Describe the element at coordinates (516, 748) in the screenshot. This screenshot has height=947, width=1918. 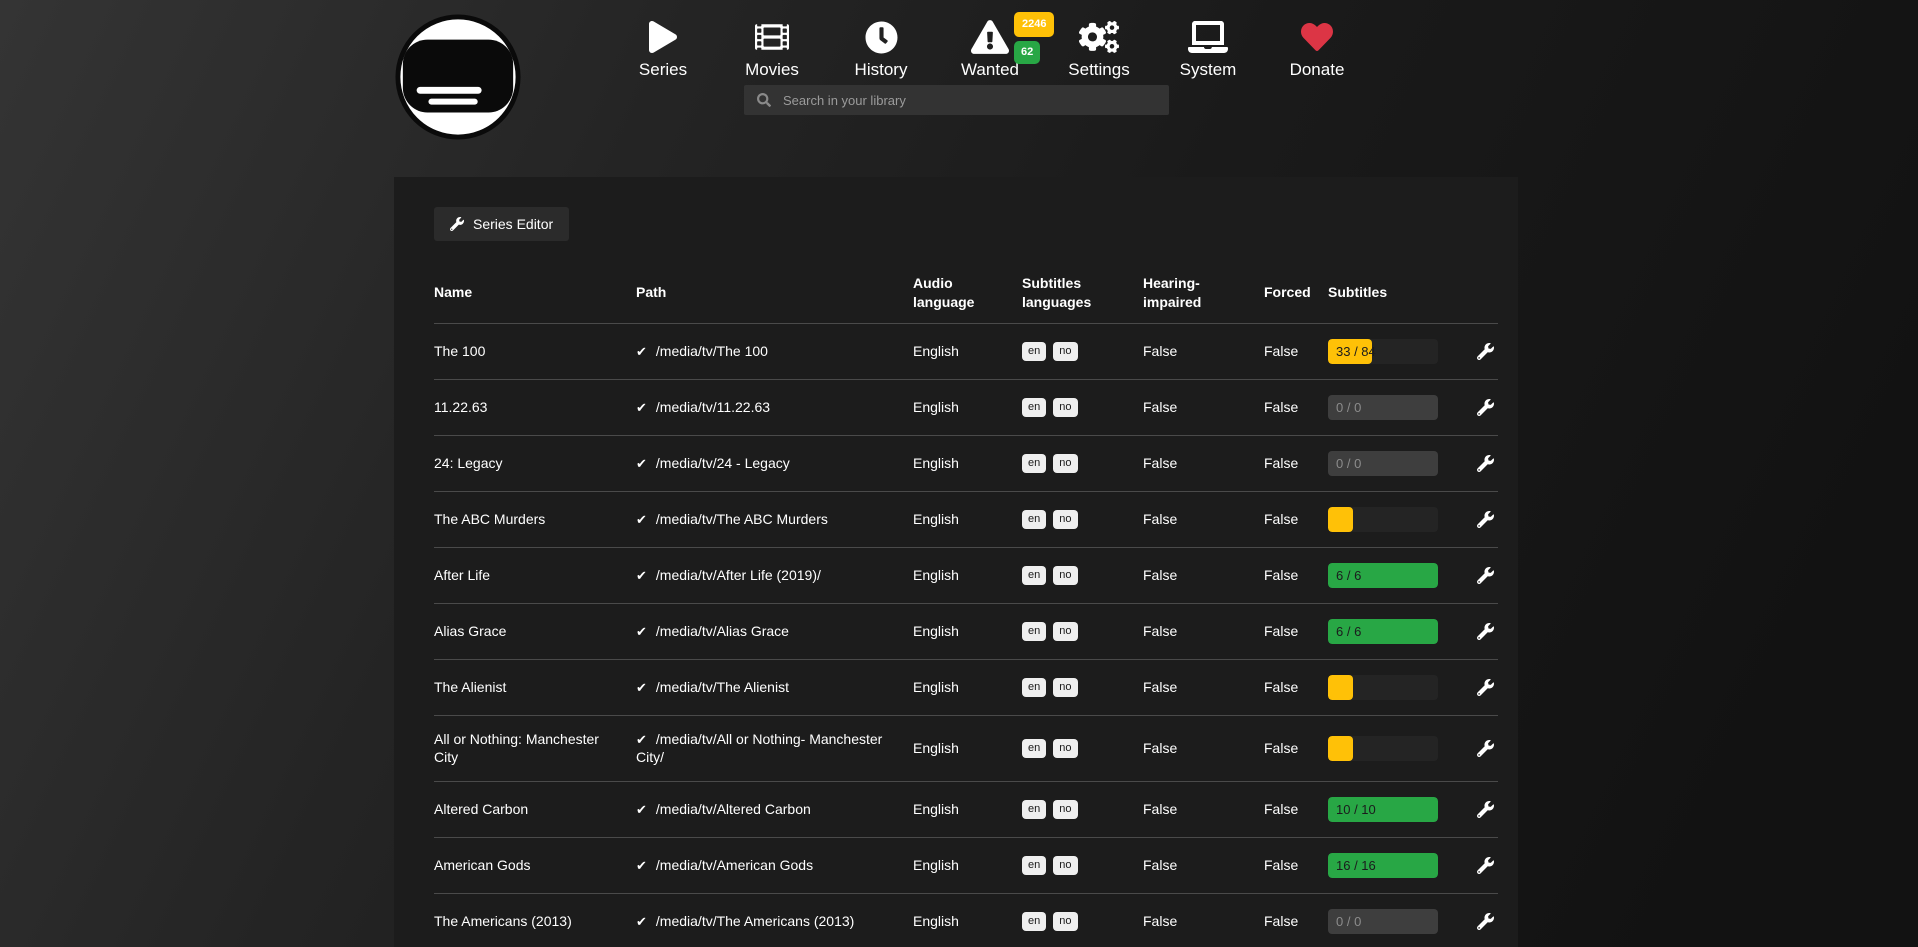
I see `series-name: All or Nothing: Manchester City` at that location.